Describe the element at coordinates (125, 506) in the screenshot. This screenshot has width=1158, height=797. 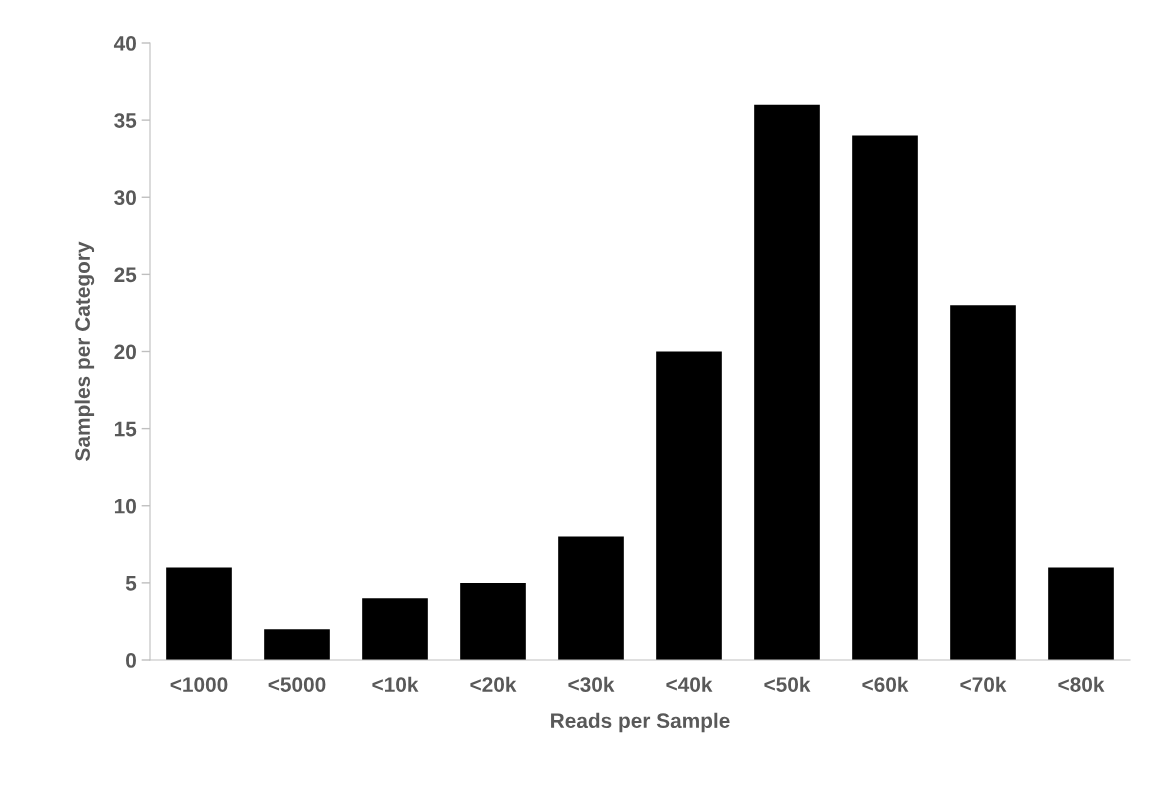
I see `y-tick-label: 10` at that location.